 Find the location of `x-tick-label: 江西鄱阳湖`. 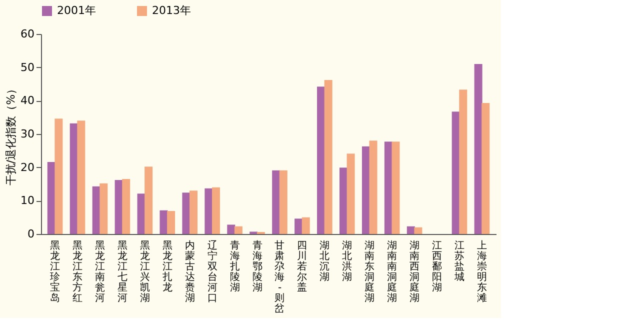

x-tick-label: 江西鄱阳湖 is located at coordinates (437, 267).